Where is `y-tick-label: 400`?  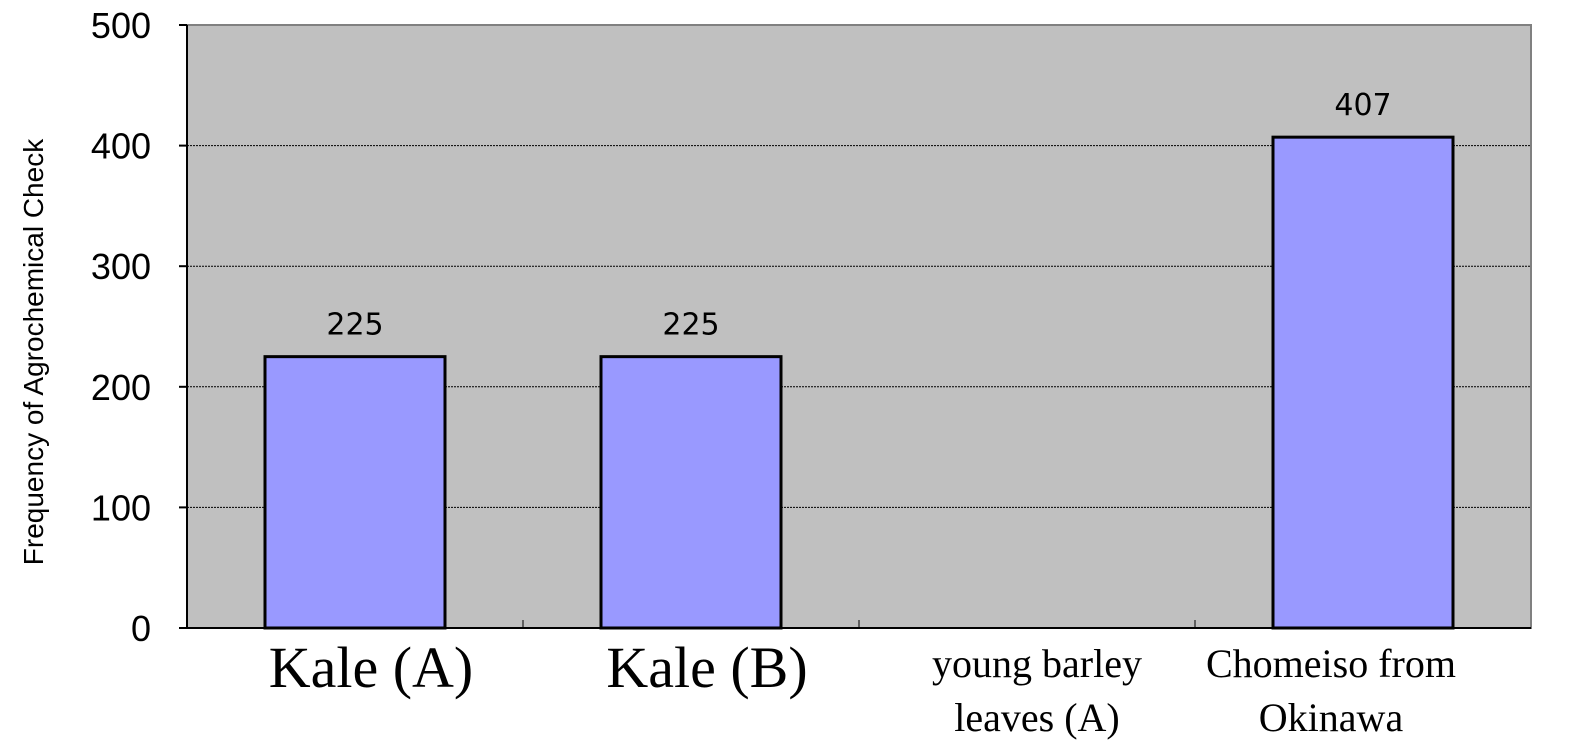
y-tick-label: 400 is located at coordinates (121, 146).